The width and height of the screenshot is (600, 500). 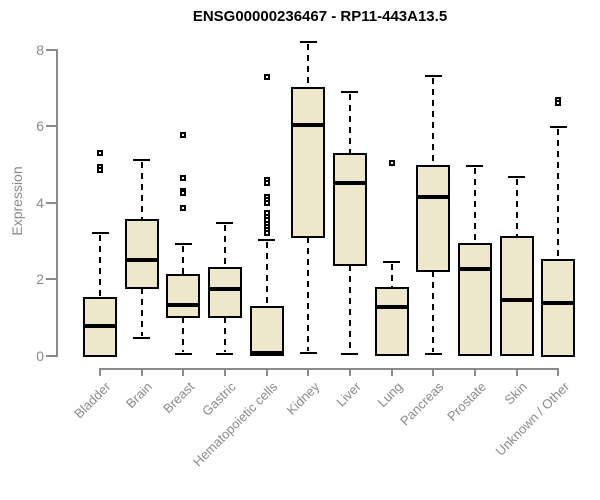 I want to click on x-tick-label: Bladder, so click(x=92, y=400).